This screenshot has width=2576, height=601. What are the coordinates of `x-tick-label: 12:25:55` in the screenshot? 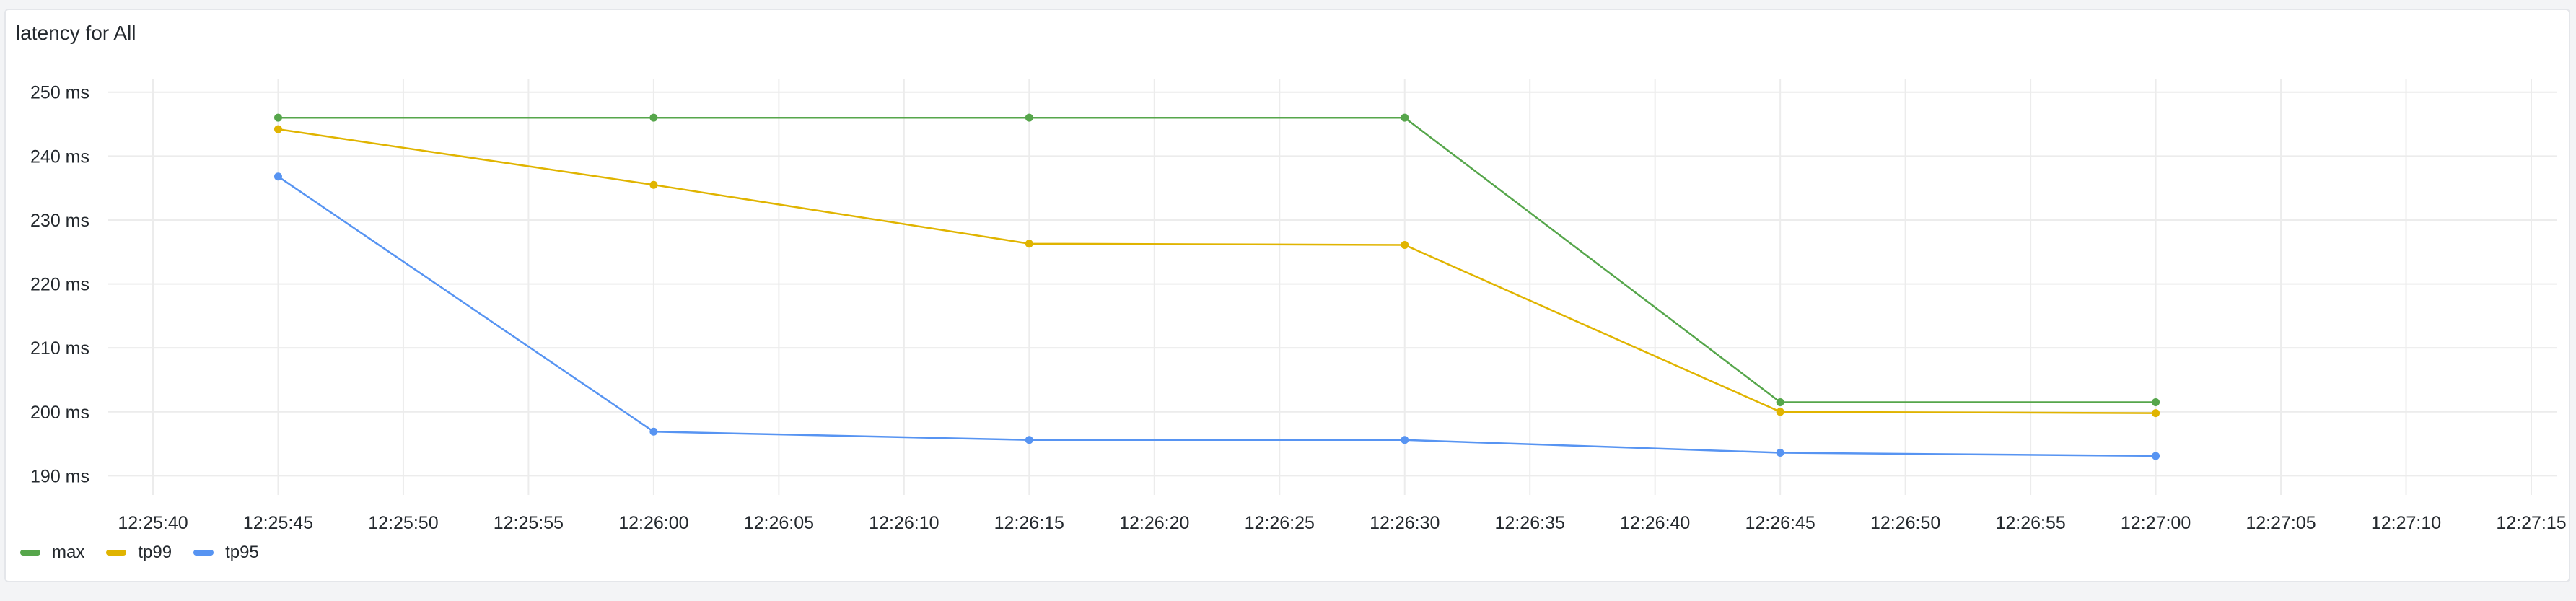 It's located at (529, 523).